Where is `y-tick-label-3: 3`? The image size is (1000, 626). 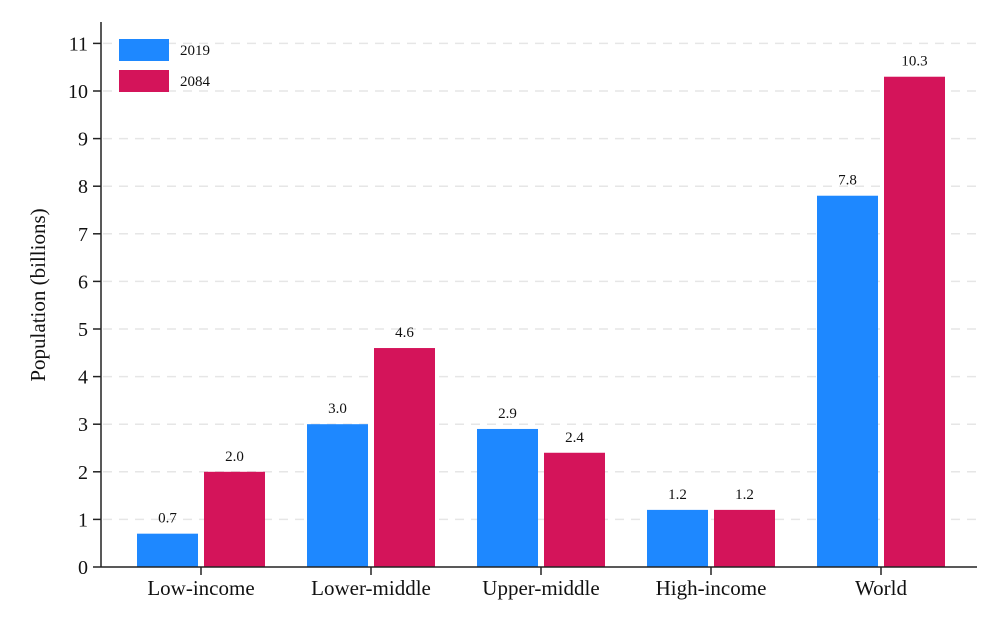
y-tick-label-3: 3 is located at coordinates (83, 425).